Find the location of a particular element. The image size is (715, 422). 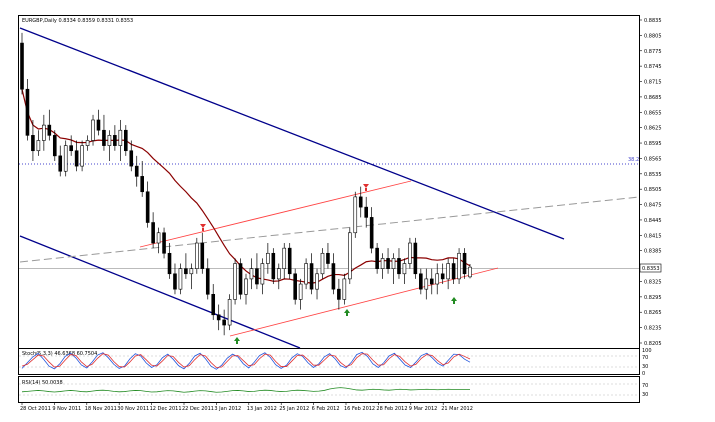

stoch-tick-label: 100 is located at coordinates (647, 351).